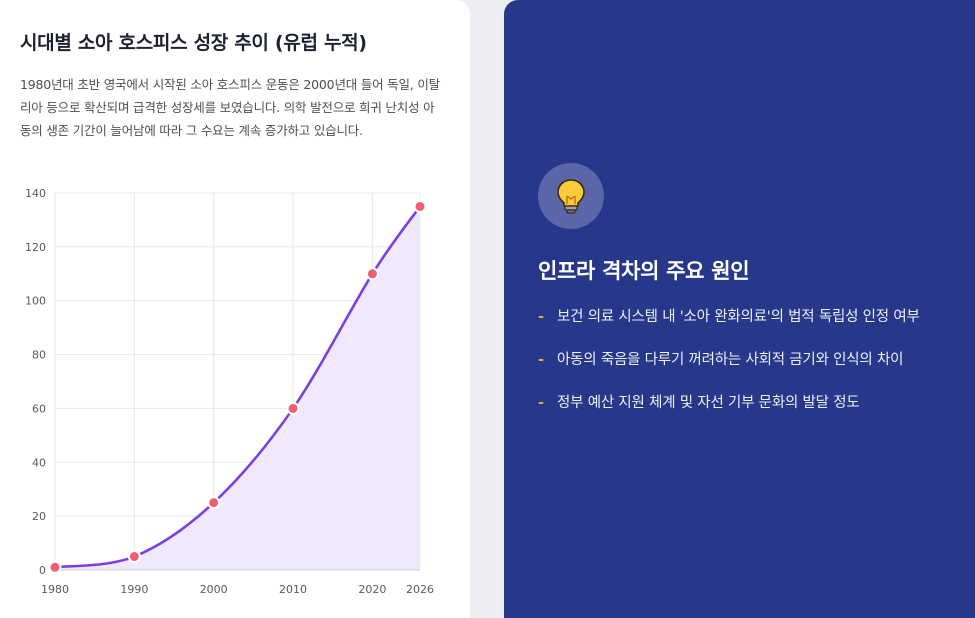 This screenshot has width=975, height=618. What do you see at coordinates (35, 247) in the screenshot?
I see `y-tick-label: 120` at bounding box center [35, 247].